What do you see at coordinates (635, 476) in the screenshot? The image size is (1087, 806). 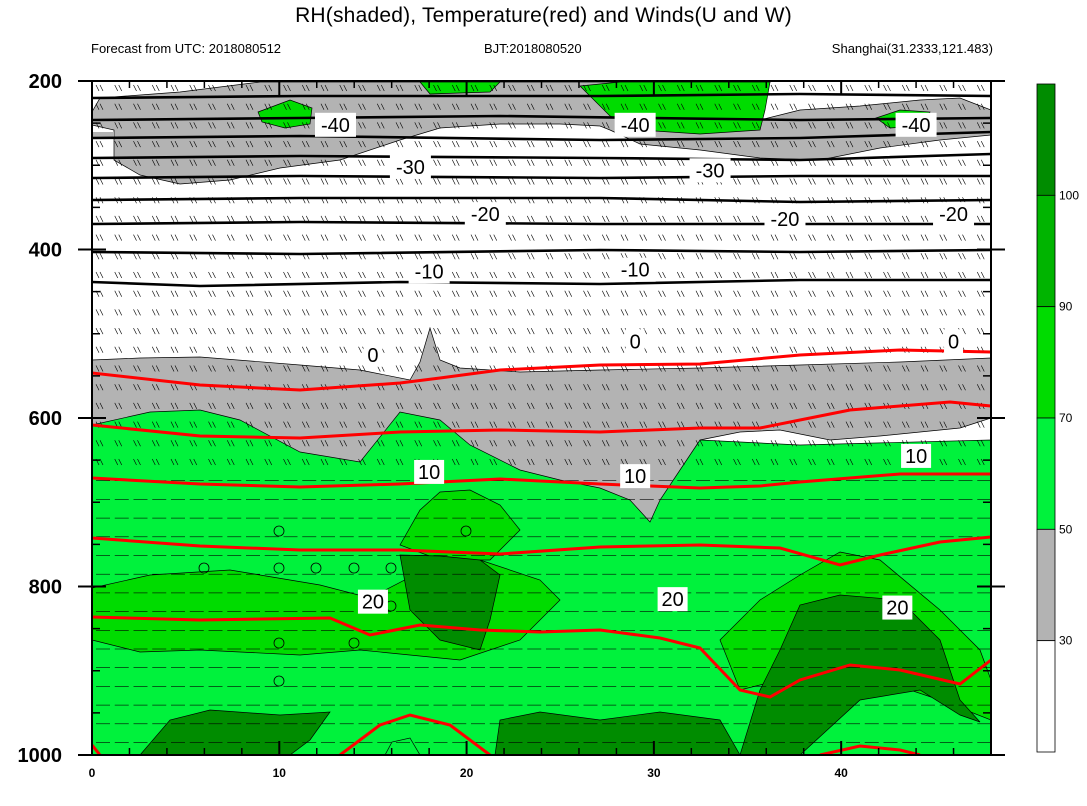 I see `contour-label-box` at bounding box center [635, 476].